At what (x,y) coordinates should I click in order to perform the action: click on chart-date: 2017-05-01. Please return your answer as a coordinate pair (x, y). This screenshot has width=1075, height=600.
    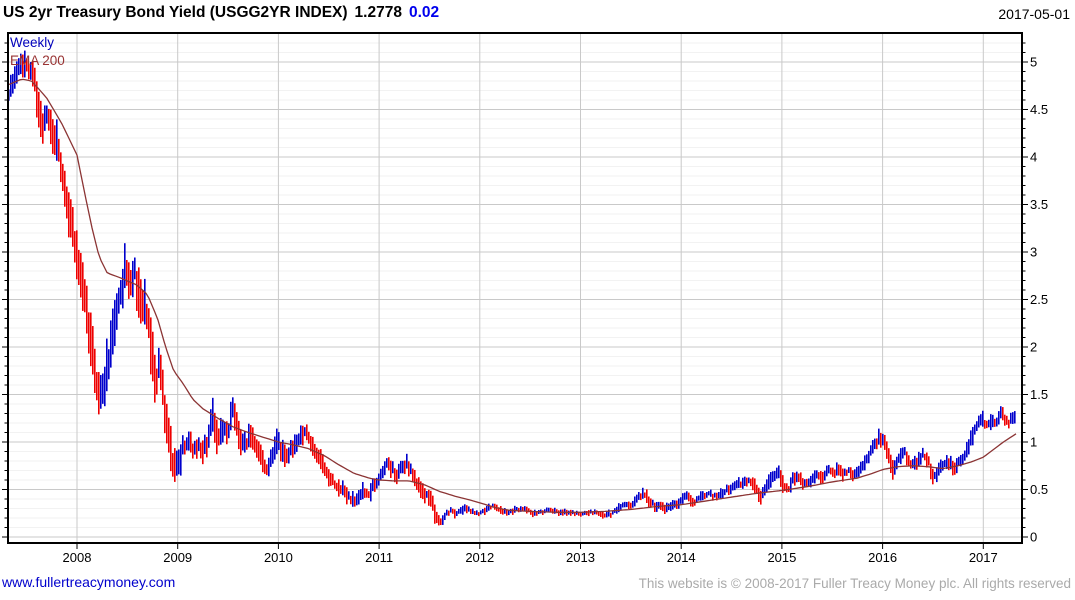
    Looking at the image, I should click on (1034, 14).